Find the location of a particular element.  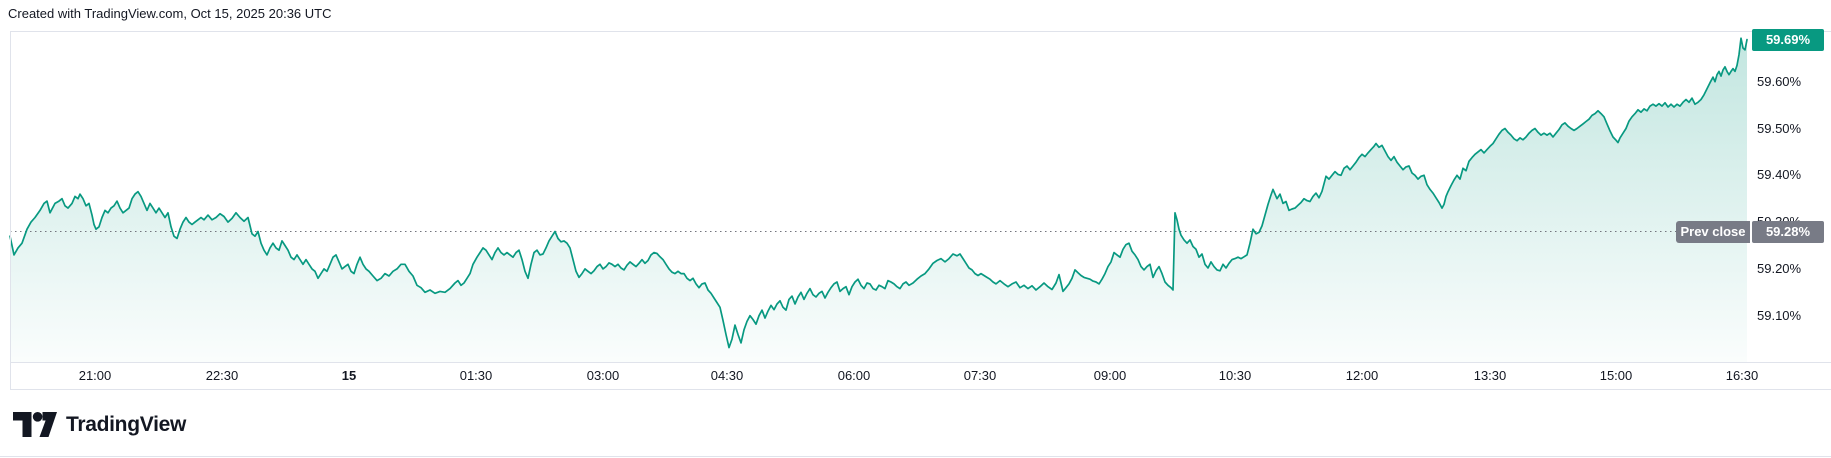

time-axis-top-border is located at coordinates (920, 362).